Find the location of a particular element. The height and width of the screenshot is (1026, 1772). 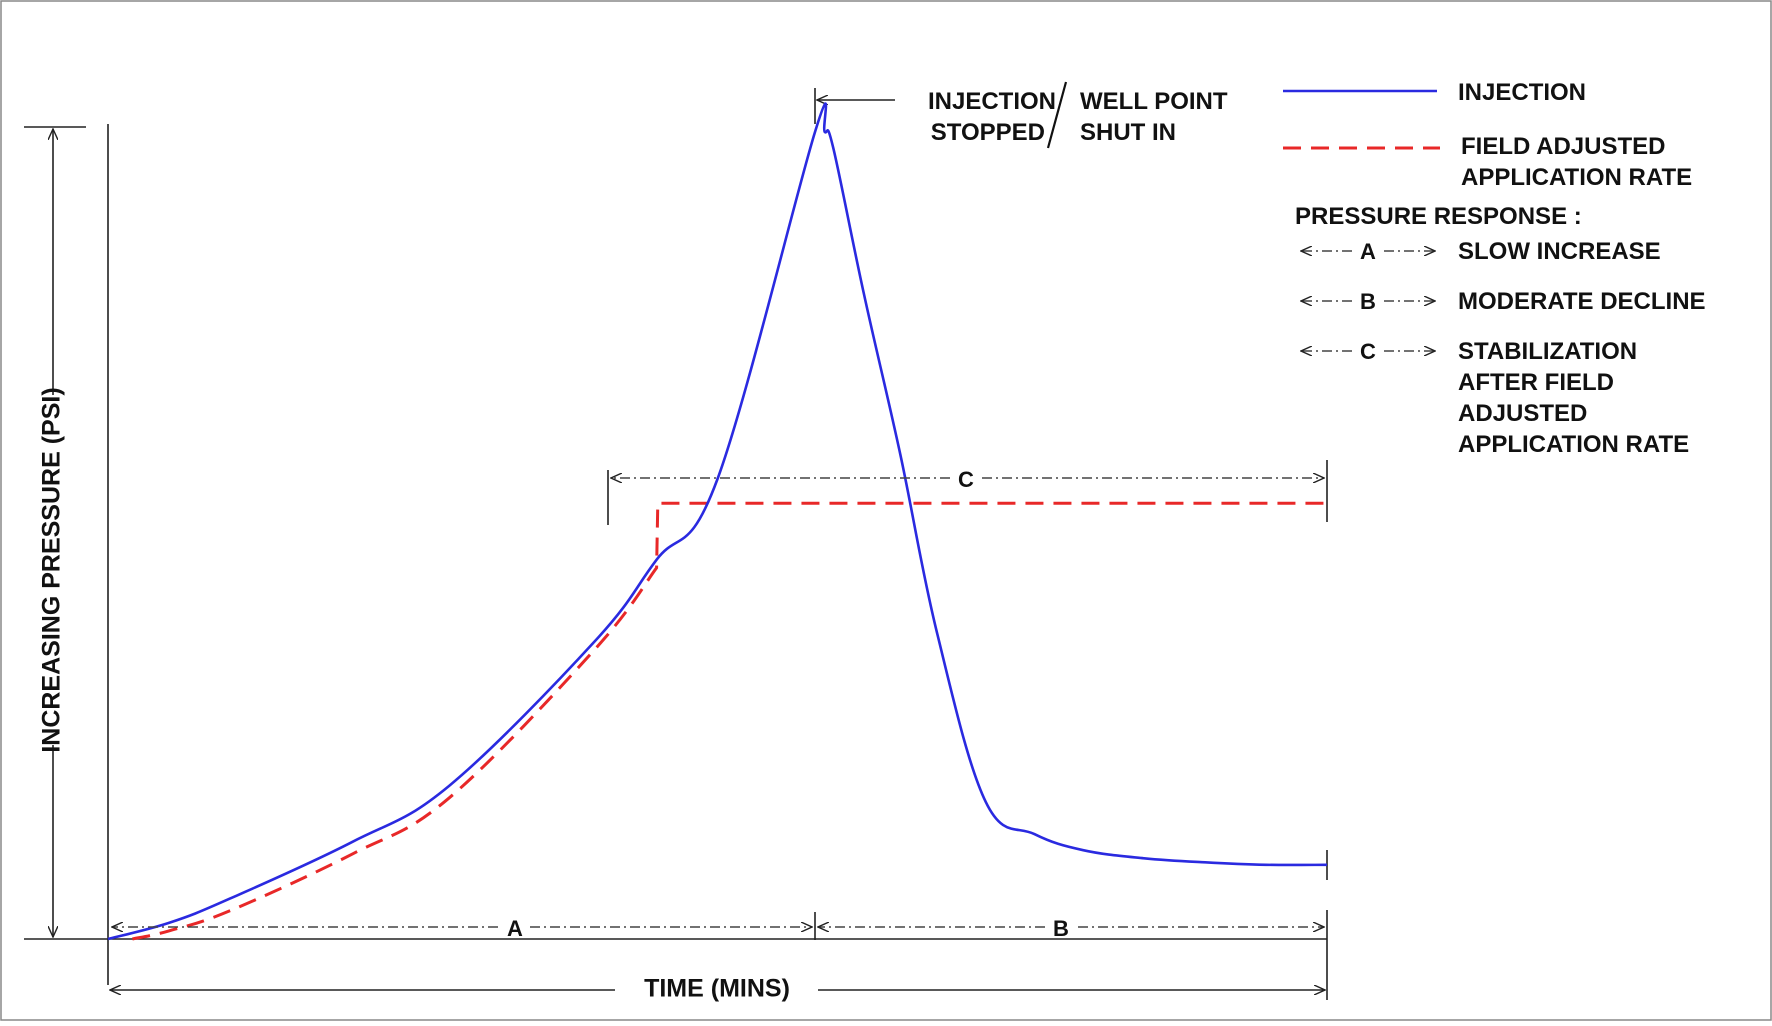

legend-c-label-3: ADJUSTED is located at coordinates (1522, 413).